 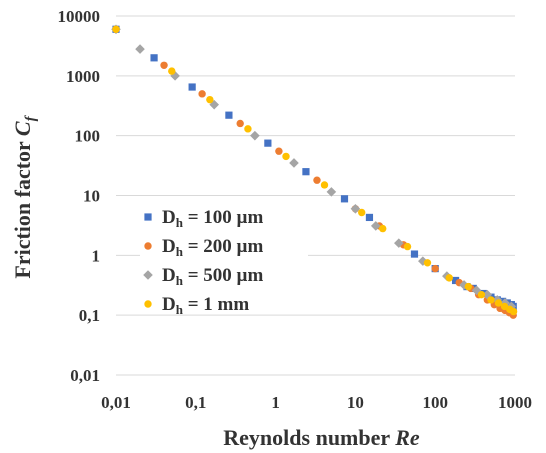 I want to click on y-axis-title-variable: C, so click(x=22, y=128).